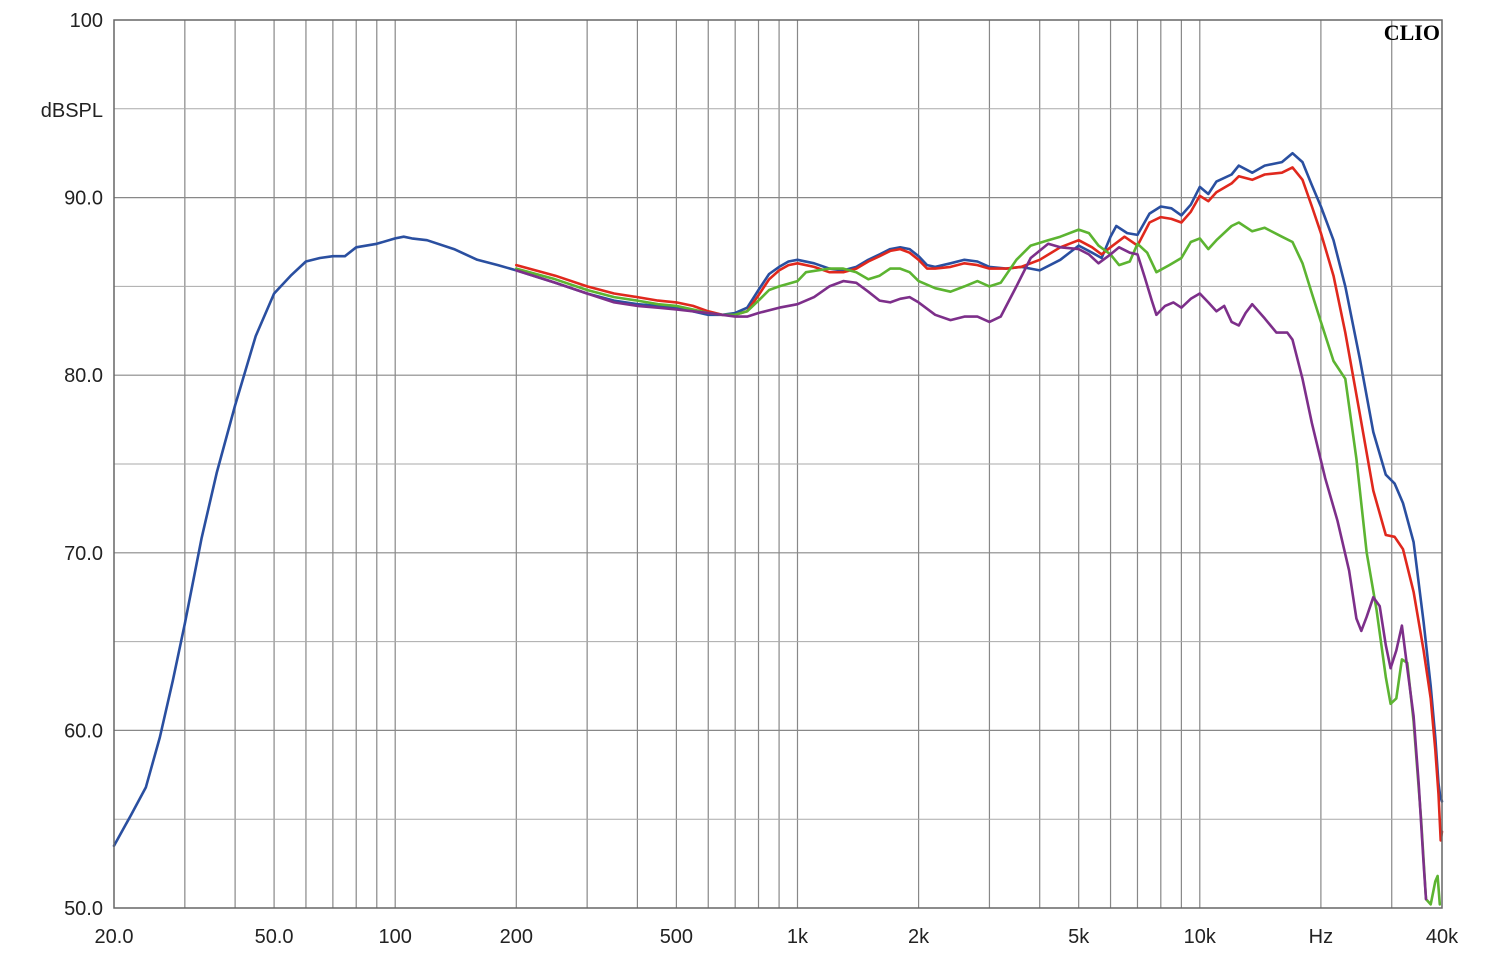  I want to click on x-tick-label: 2k, so click(919, 937).